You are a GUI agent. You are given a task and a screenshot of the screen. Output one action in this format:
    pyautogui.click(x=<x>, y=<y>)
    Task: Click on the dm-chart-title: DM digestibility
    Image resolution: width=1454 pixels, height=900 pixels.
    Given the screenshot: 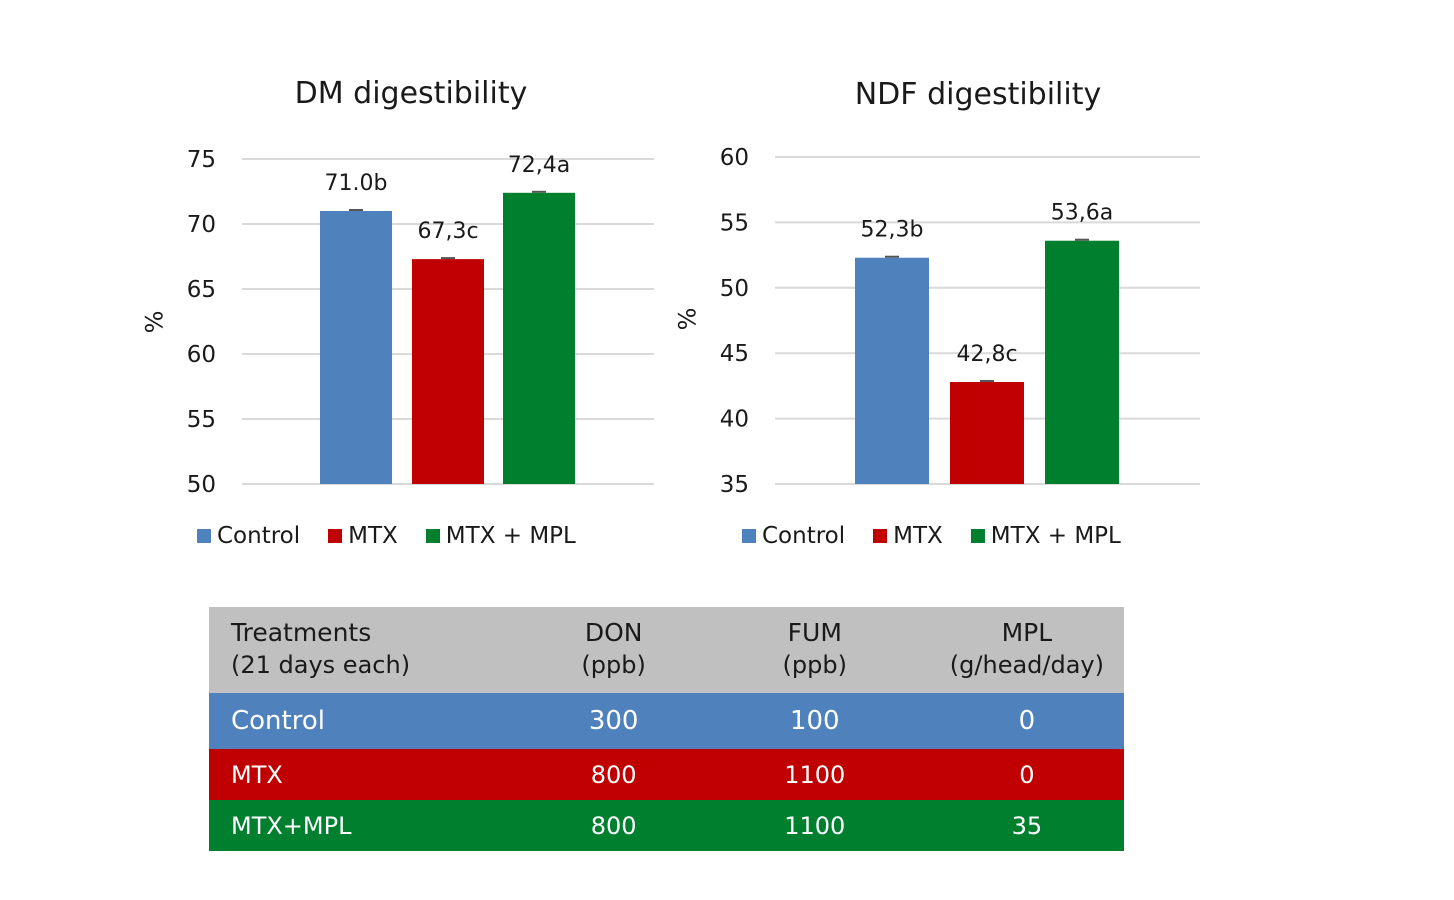 What is the action you would take?
    pyautogui.click(x=411, y=93)
    